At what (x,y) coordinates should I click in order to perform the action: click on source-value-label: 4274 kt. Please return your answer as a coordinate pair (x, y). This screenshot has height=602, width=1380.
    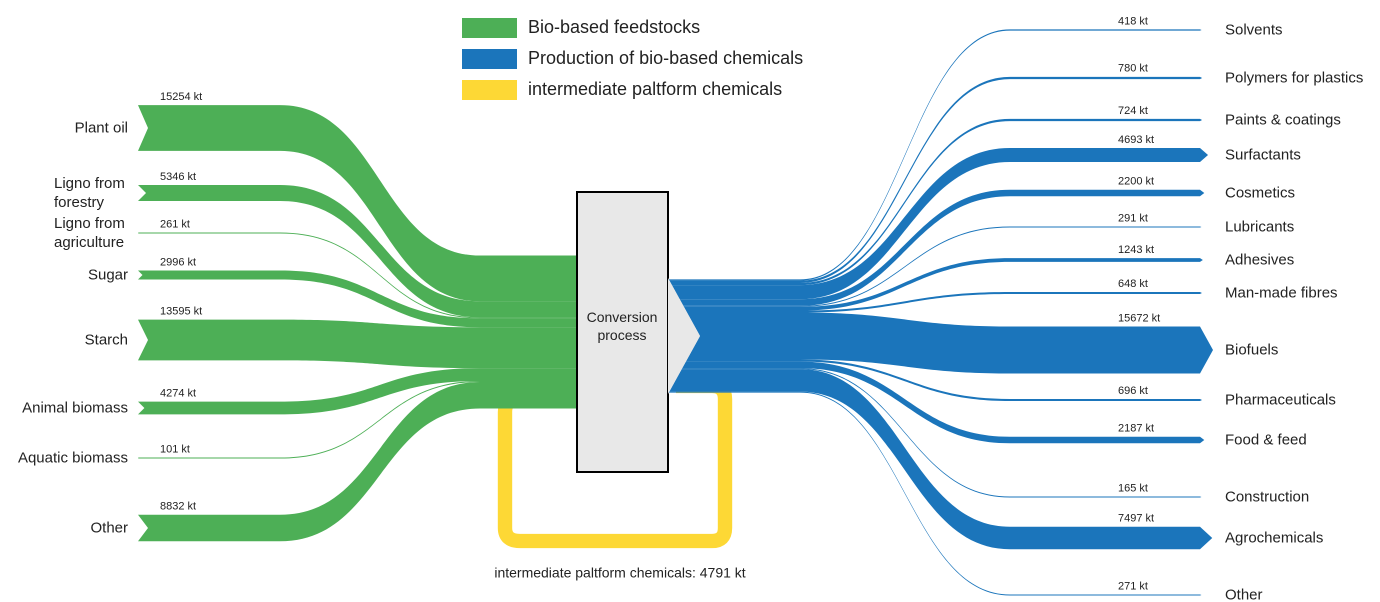
    Looking at the image, I should click on (178, 393).